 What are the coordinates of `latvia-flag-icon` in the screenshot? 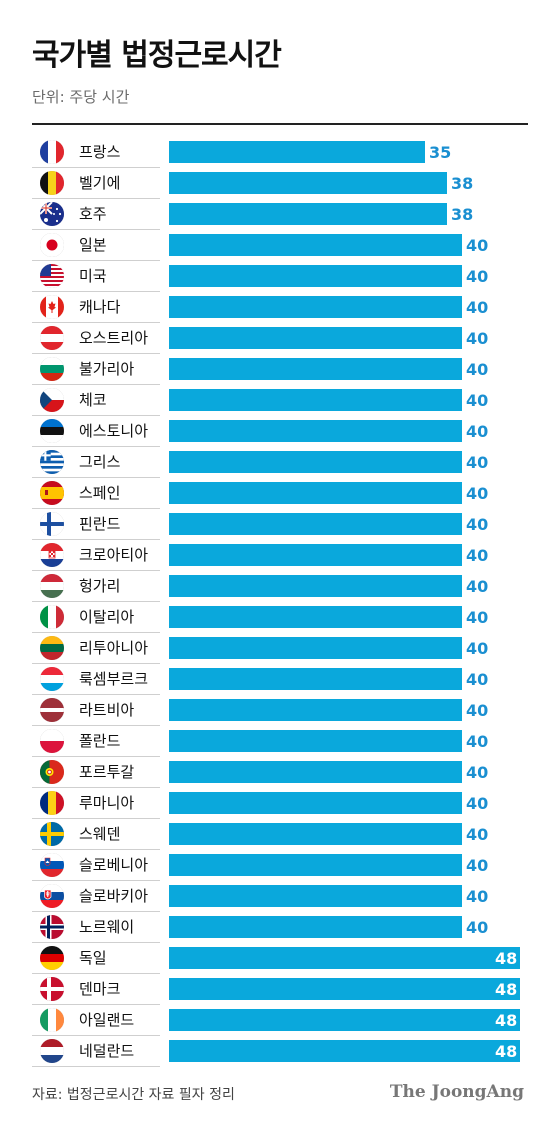 It's located at (52, 710).